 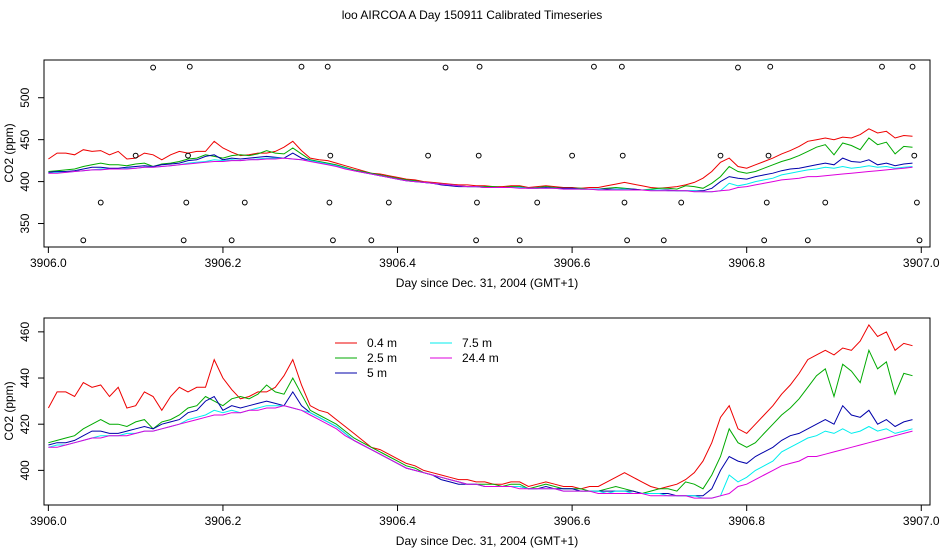 I want to click on top-x-tick-label: 3907.0, so click(x=921, y=263).